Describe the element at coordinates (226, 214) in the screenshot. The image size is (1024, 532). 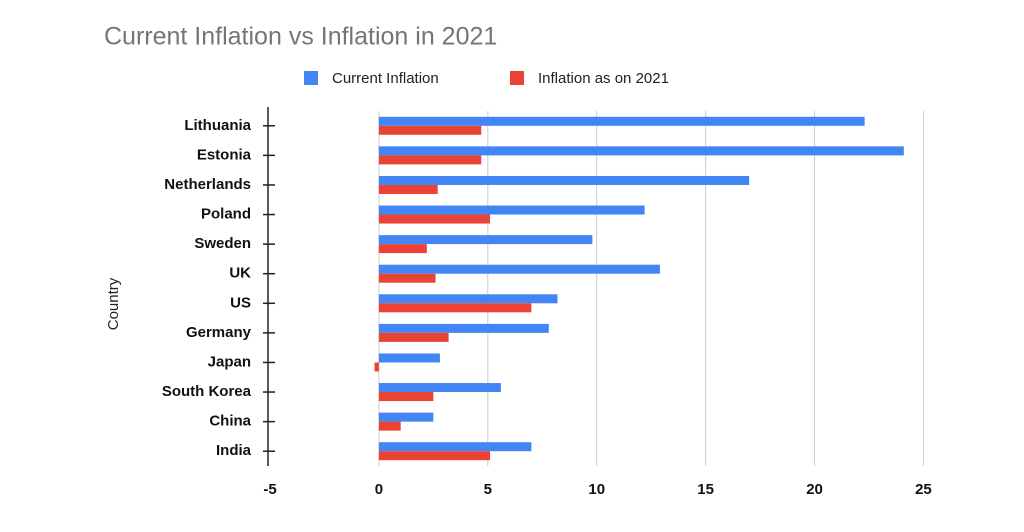
I see `y-tick-label: Poland` at that location.